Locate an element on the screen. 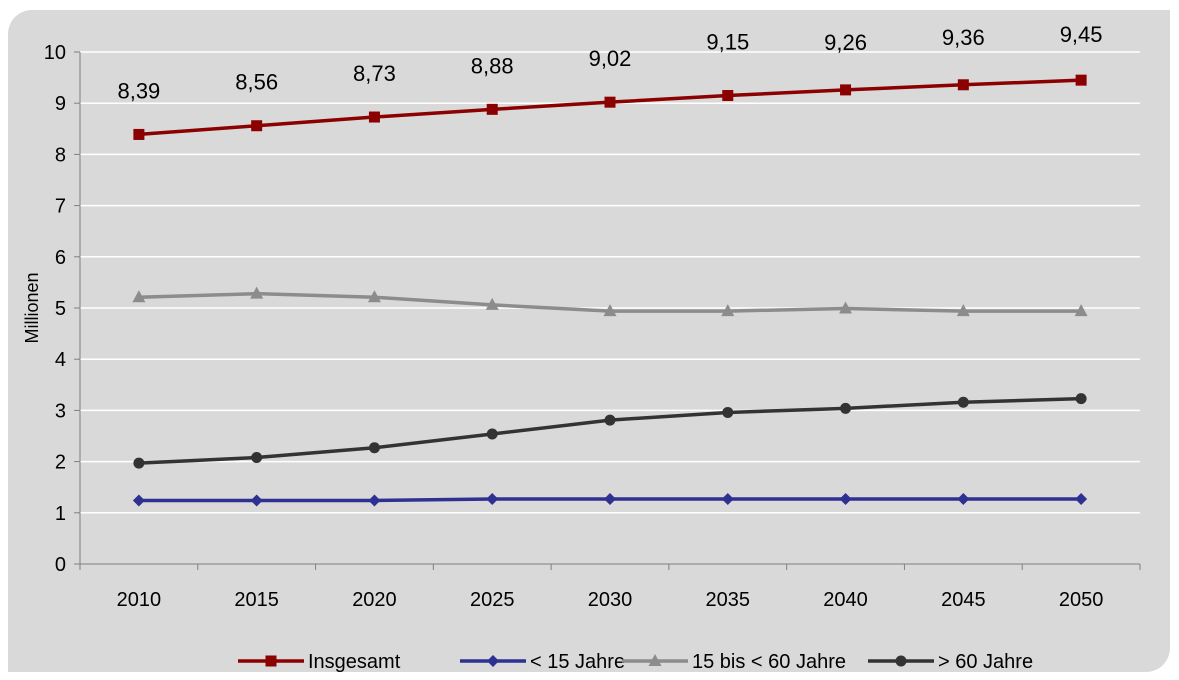 The image size is (1179, 680). y-axis-title: Millionen is located at coordinates (32, 307).